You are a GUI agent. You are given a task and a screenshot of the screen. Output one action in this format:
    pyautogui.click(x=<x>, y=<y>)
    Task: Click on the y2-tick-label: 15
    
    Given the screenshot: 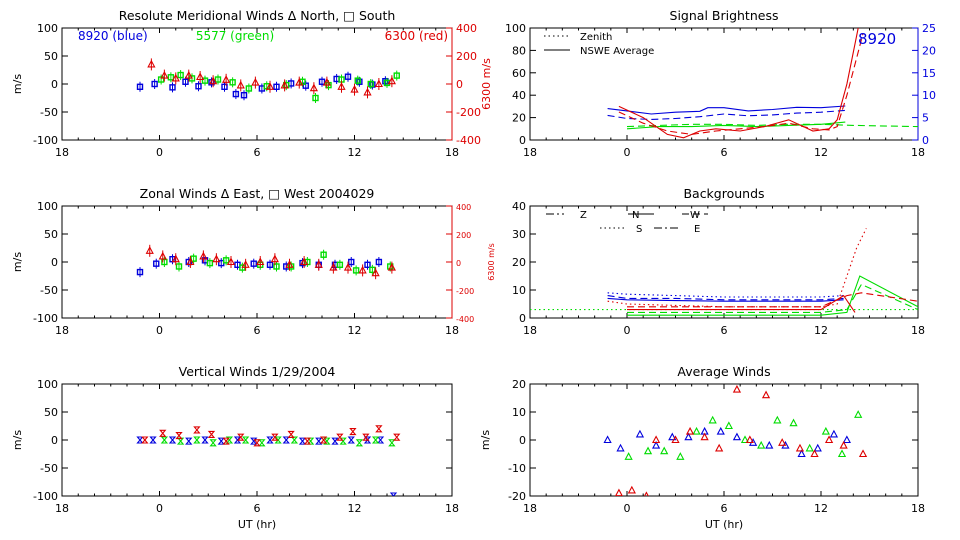 What is the action you would take?
    pyautogui.click(x=929, y=73)
    